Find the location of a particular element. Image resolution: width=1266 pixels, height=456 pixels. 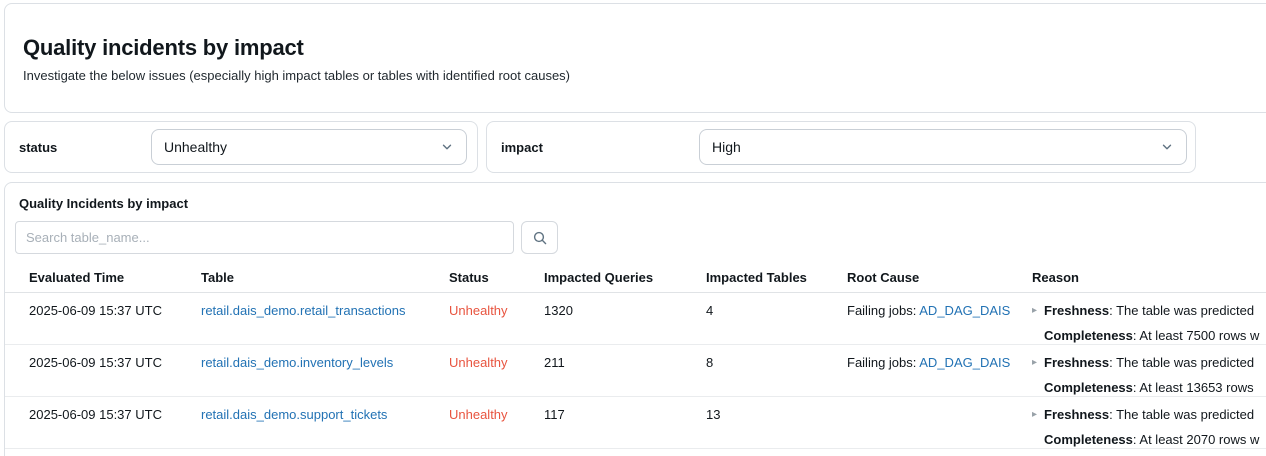

cell-impacted-queries: 117 is located at coordinates (554, 414).